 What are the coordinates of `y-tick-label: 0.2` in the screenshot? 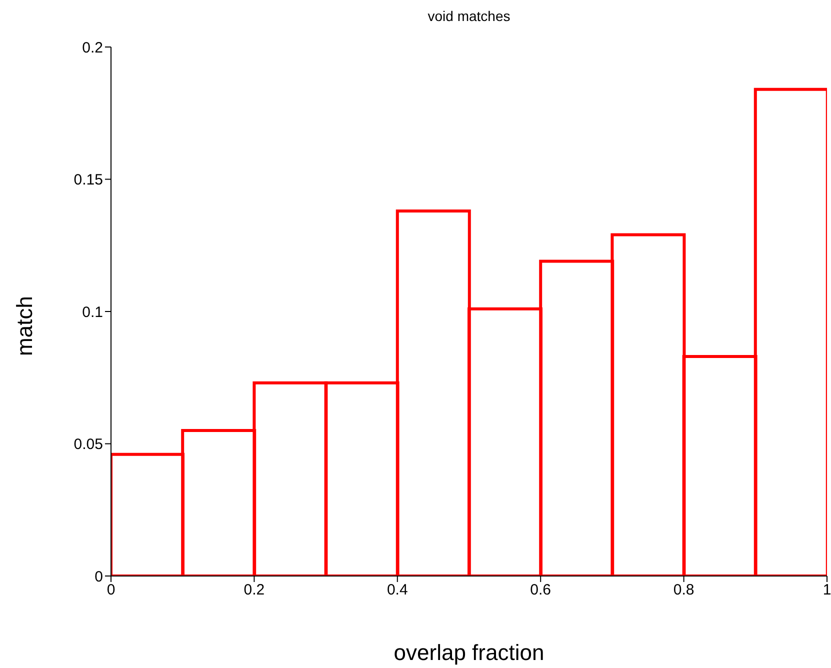 It's located at (92, 47).